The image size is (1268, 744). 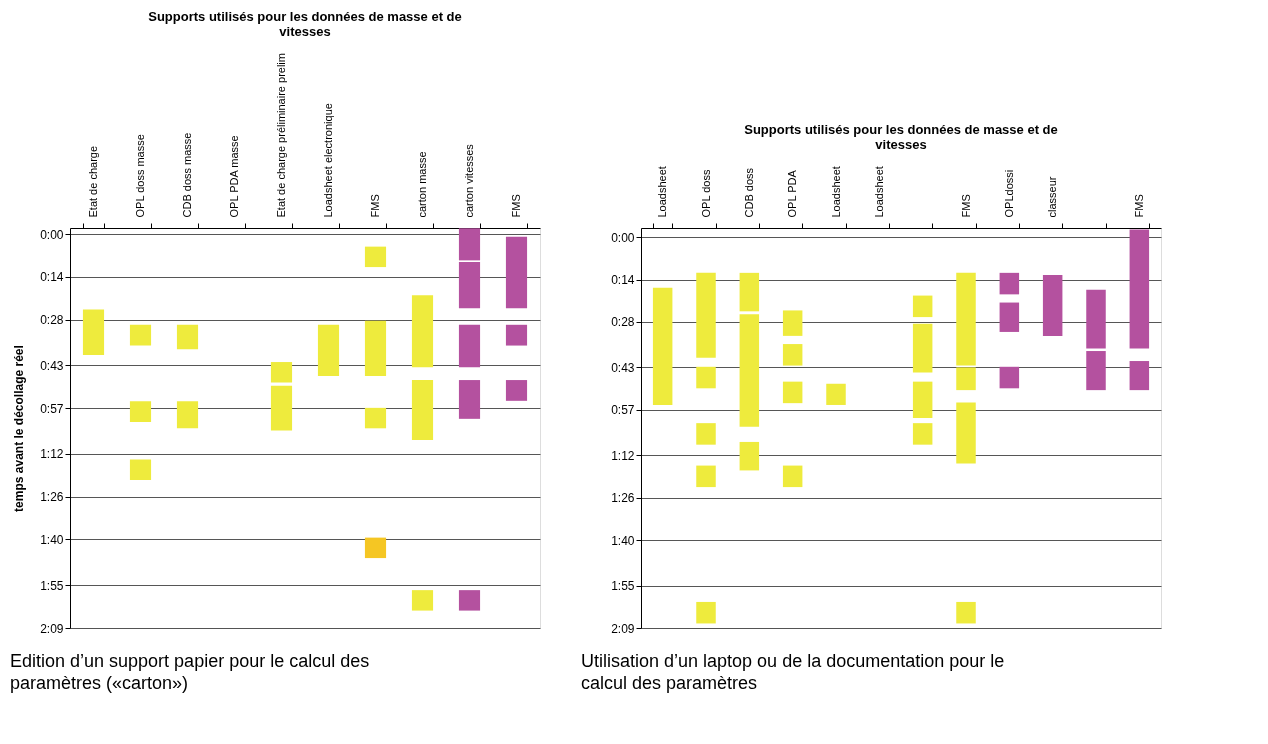 What do you see at coordinates (328, 160) in the screenshot?
I see `x-tick-label: Loadsheet electronique` at bounding box center [328, 160].